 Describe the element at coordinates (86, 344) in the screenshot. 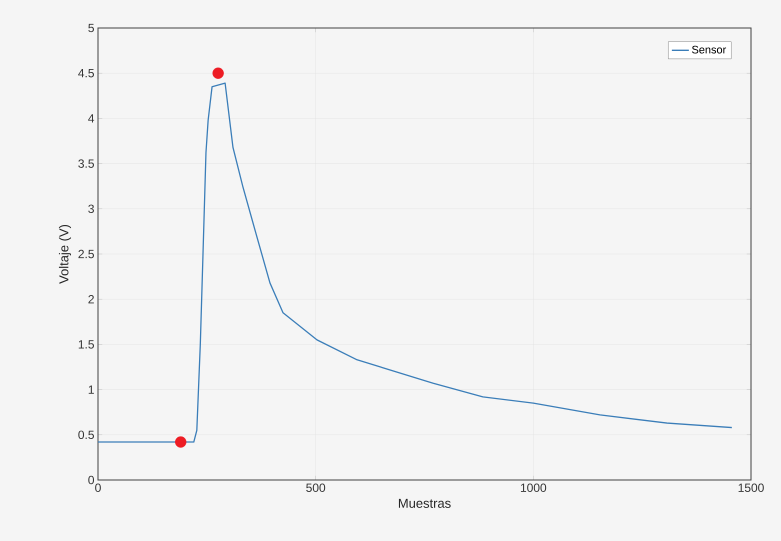

I see `y-tick-label: 1.5` at that location.